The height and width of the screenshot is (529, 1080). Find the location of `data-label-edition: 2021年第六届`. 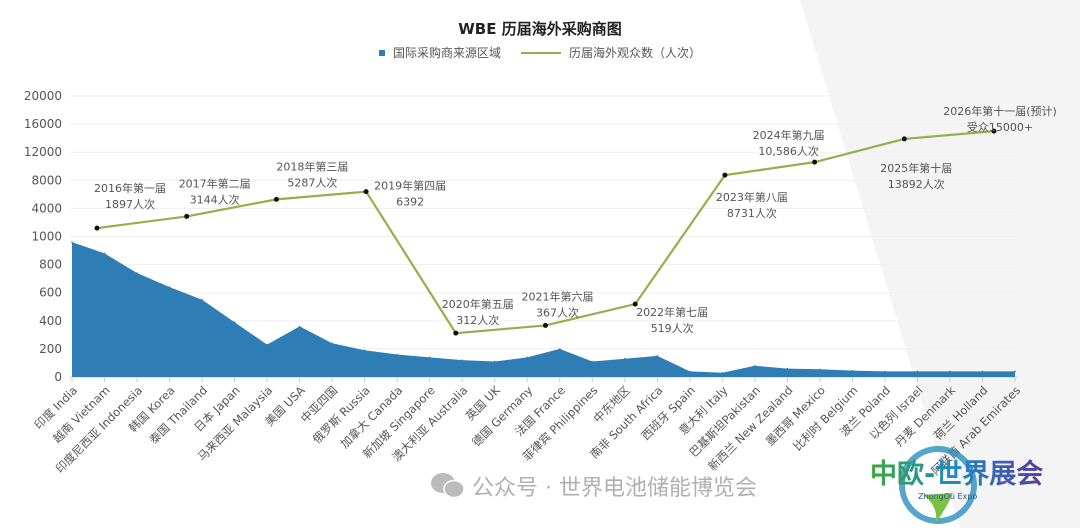

data-label-edition: 2021年第六届 is located at coordinates (558, 296).